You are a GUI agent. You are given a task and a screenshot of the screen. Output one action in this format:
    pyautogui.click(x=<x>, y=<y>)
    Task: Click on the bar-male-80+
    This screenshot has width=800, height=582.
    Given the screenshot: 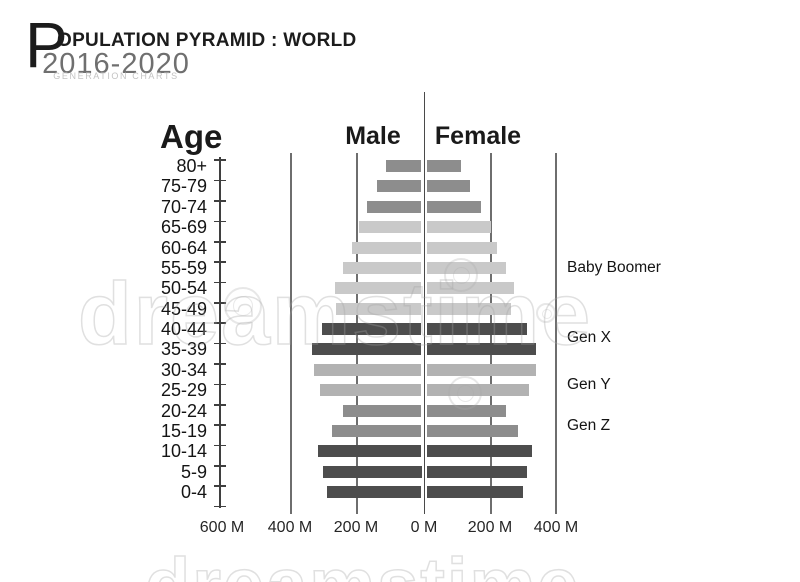 What is the action you would take?
    pyautogui.click(x=403, y=166)
    